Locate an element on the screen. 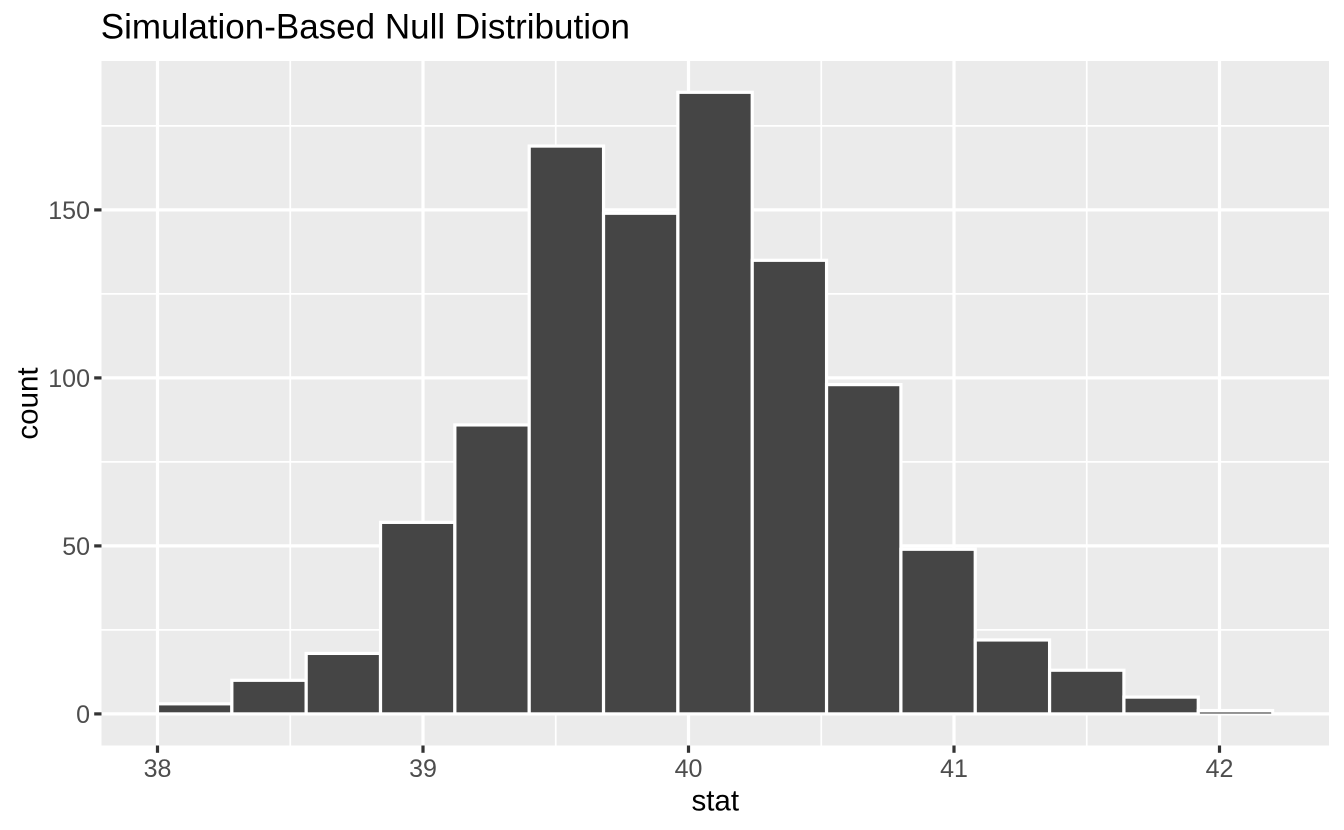 The image size is (1344, 830). svg-text: 40 is located at coordinates (689, 769).